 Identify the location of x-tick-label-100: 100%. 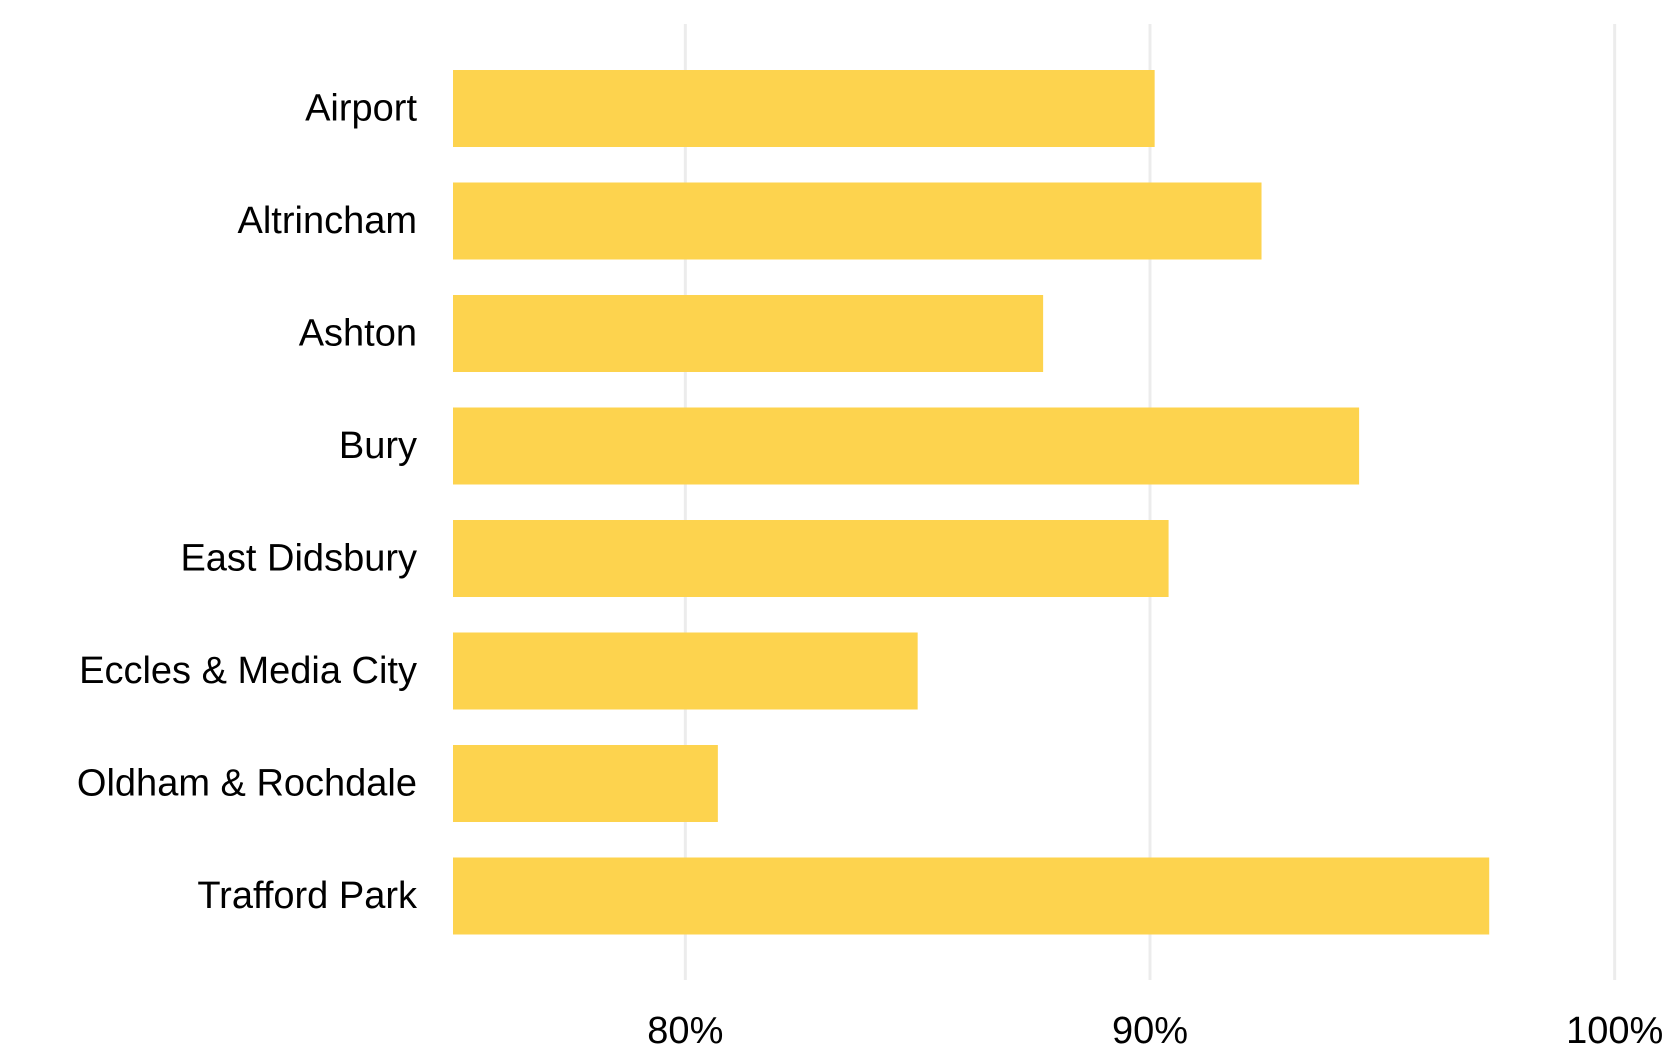
(1614, 1031).